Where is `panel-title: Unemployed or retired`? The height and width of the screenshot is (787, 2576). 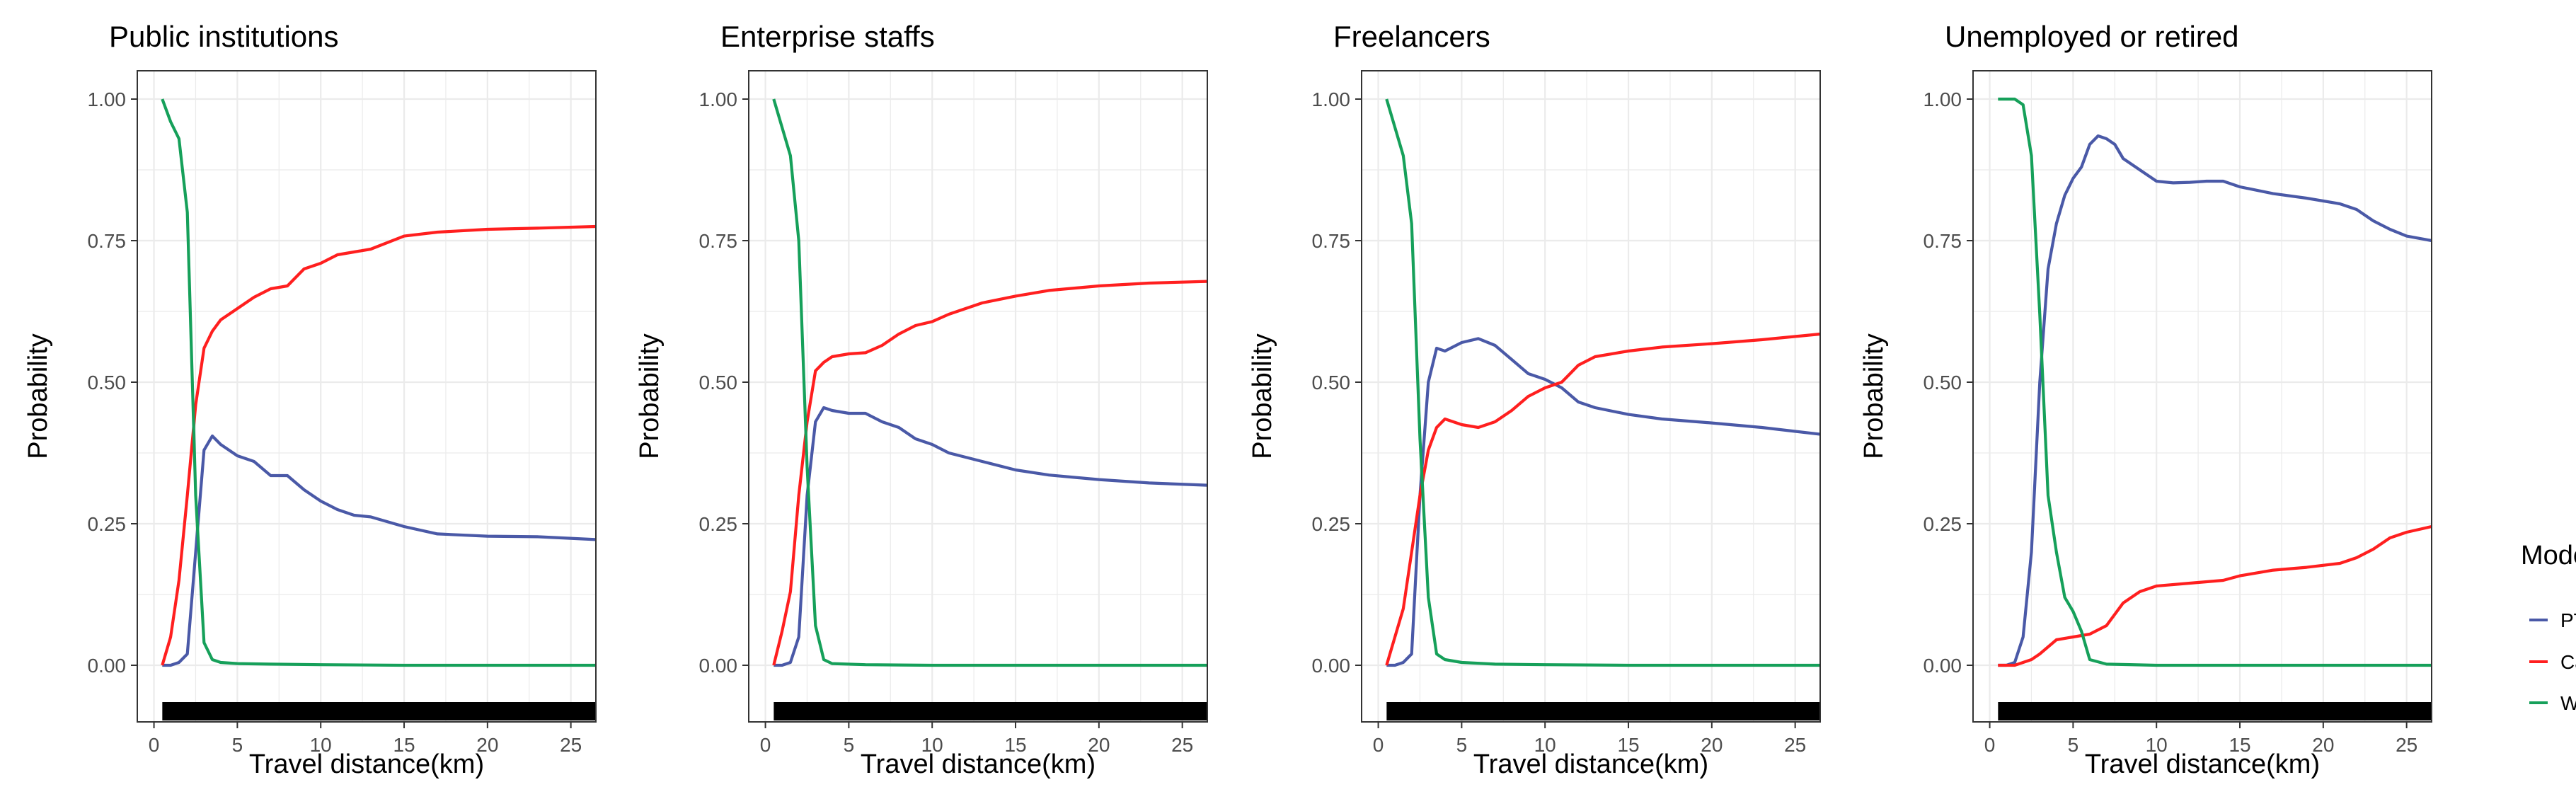
panel-title: Unemployed or retired is located at coordinates (2092, 36).